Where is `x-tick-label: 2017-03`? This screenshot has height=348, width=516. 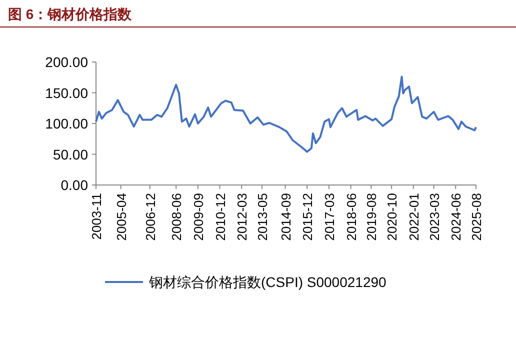 x-tick-label: 2017-03 is located at coordinates (329, 217).